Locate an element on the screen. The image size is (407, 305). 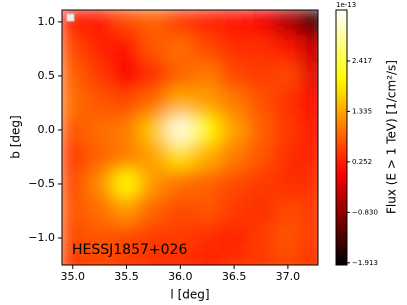
x-tick-label: 36.0 is located at coordinates (180, 276).